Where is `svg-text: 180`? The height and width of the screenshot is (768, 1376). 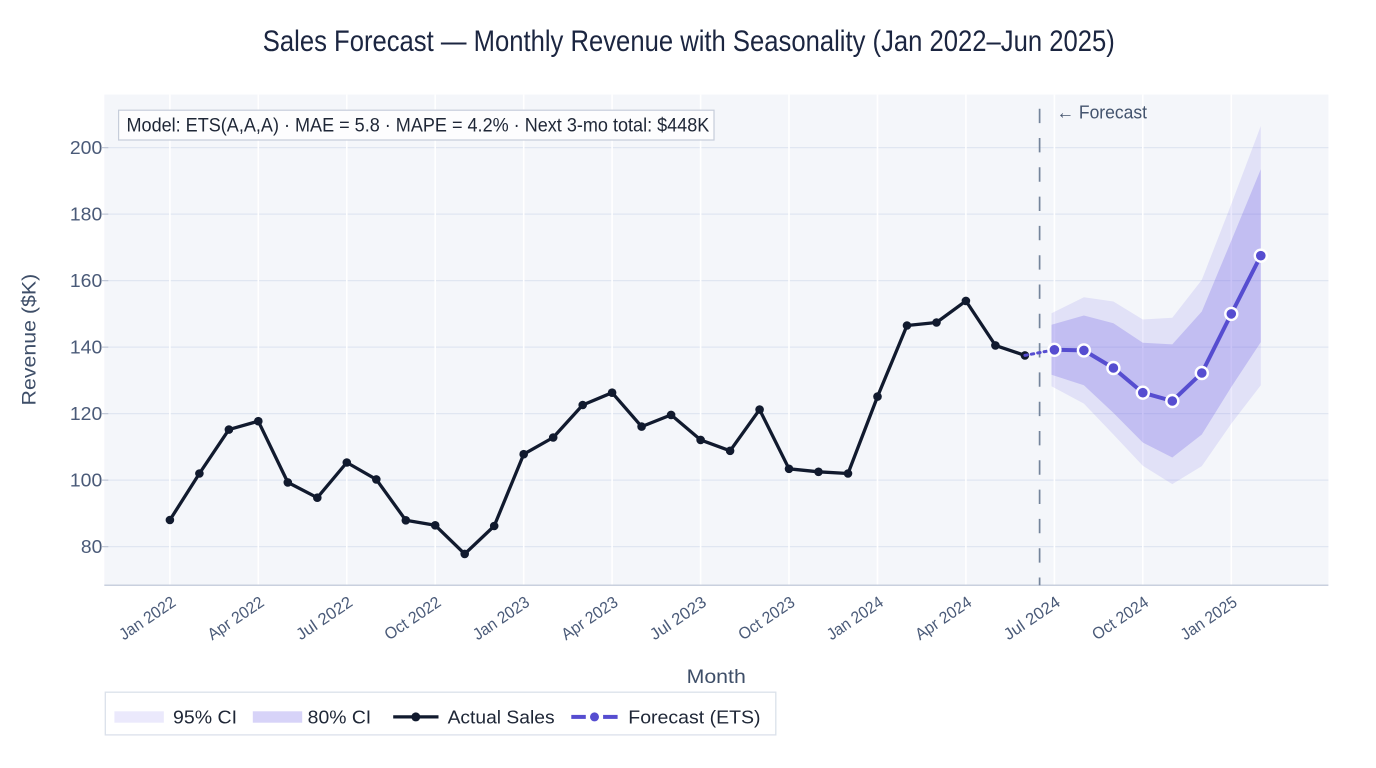
svg-text: 180 is located at coordinates (86, 213).